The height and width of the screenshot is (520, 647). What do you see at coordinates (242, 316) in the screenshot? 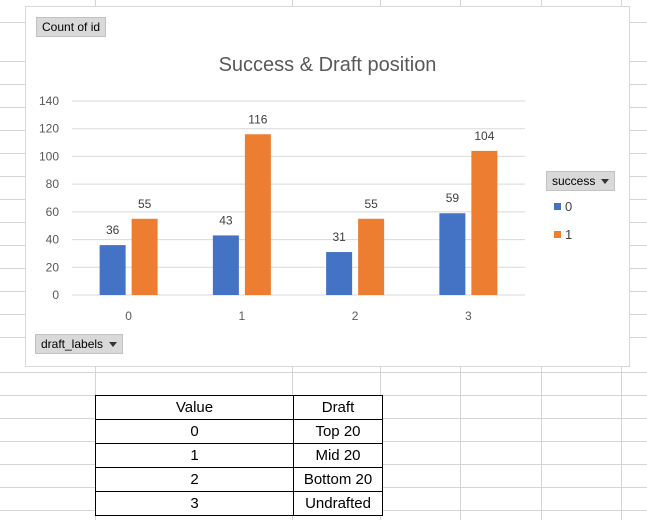
I see `x-tick-label: 1` at bounding box center [242, 316].